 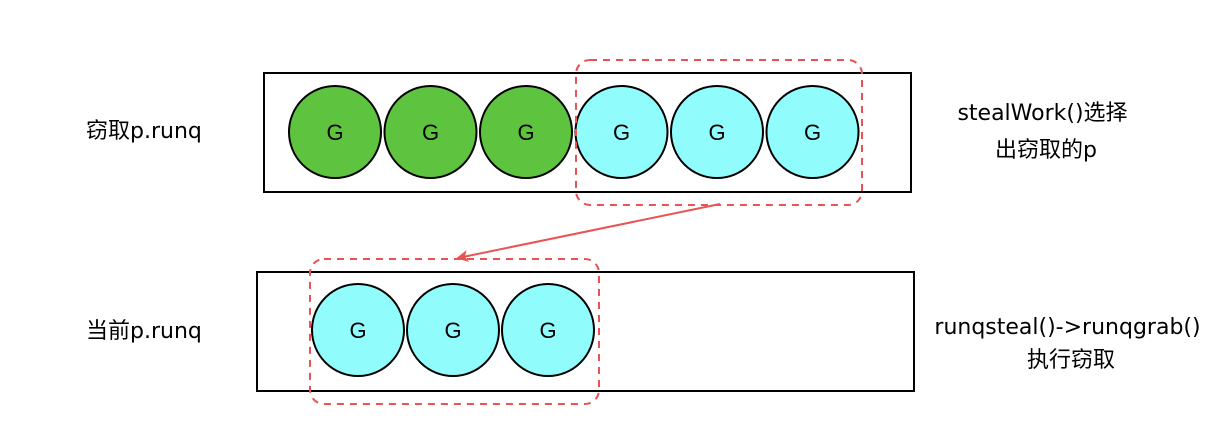 What do you see at coordinates (1070, 344) in the screenshot?
I see `bottom-note: runqsteal()->runqgrab() 执行窃取` at bounding box center [1070, 344].